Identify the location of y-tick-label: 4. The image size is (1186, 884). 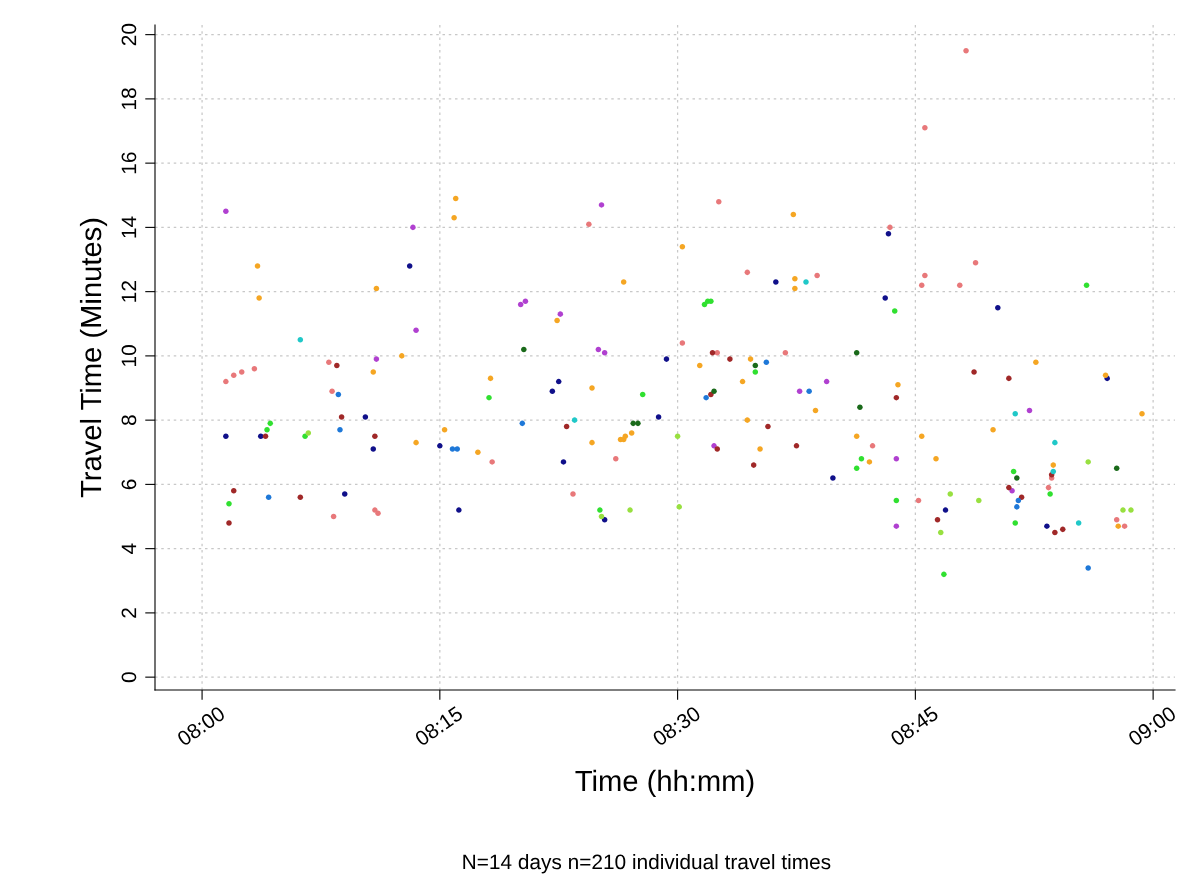
(129, 548).